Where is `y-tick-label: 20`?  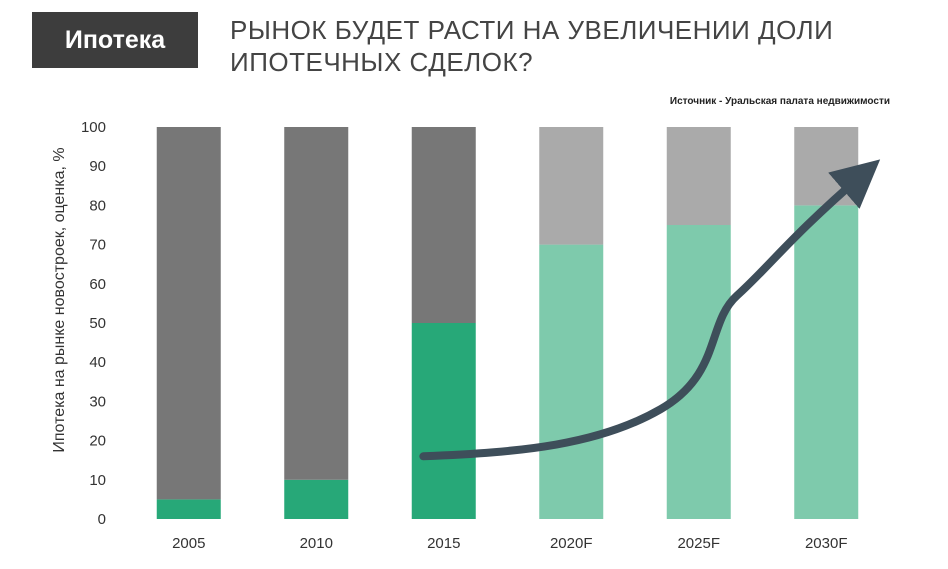
y-tick-label: 20 is located at coordinates (97, 441).